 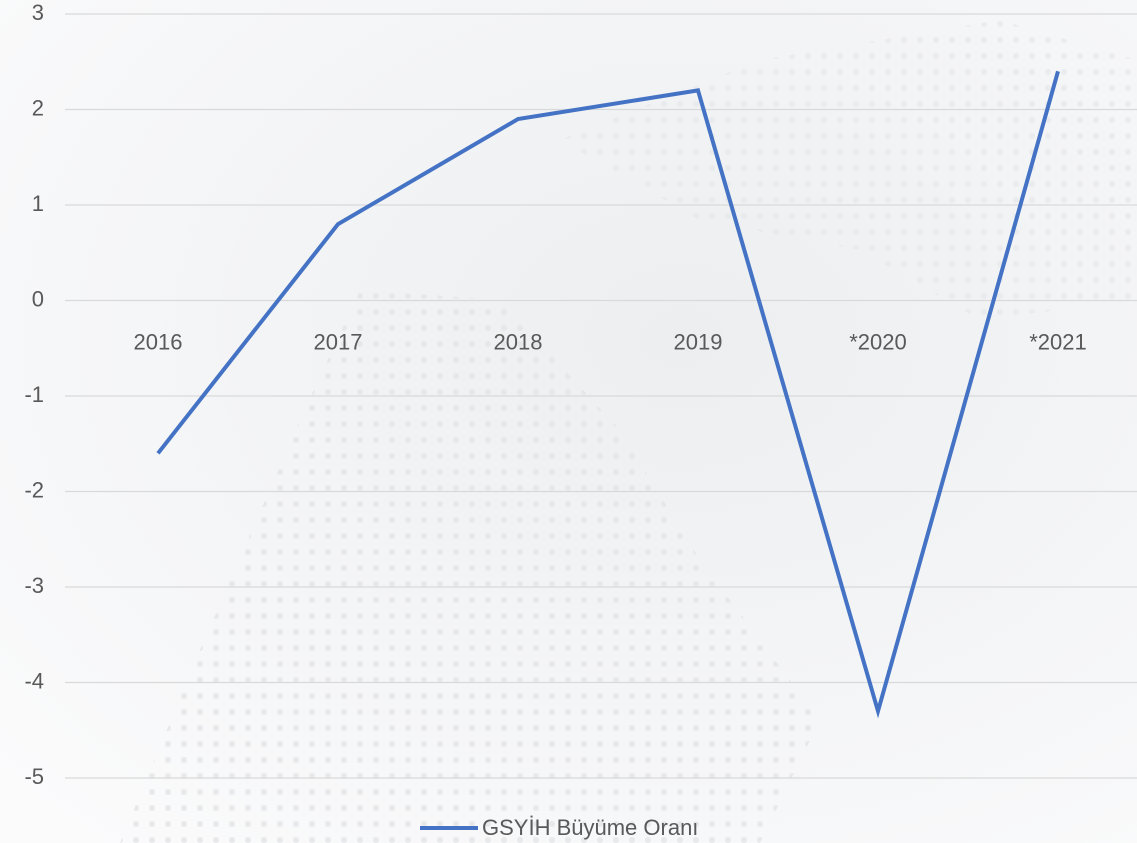 I want to click on legend: GSYİH Büyüme Oranı, so click(x=559, y=827).